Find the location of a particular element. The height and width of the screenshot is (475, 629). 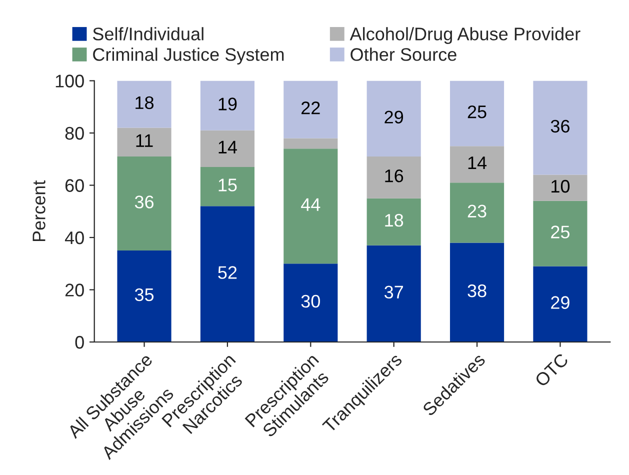

legend-label: Alcohol/Drug Abuse Provider is located at coordinates (465, 35).